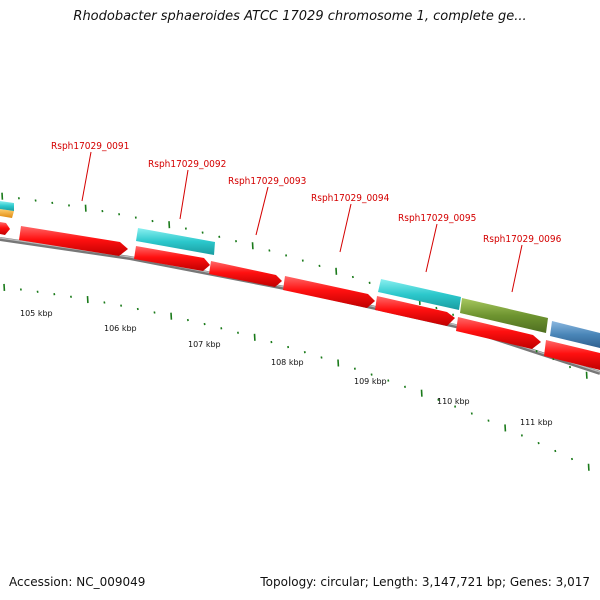 This screenshot has height=600, width=600. Describe the element at coordinates (204, 344) in the screenshot. I see `scale-label: 107 kbp` at that location.